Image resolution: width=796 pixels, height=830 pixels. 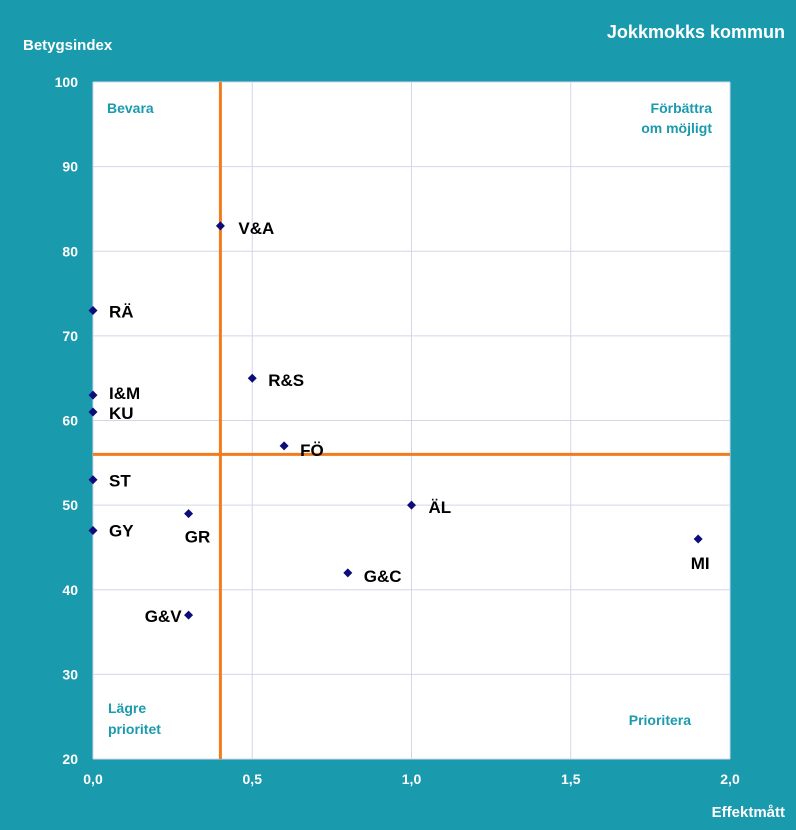 I want to click on data-point-mi, so click(x=698, y=539).